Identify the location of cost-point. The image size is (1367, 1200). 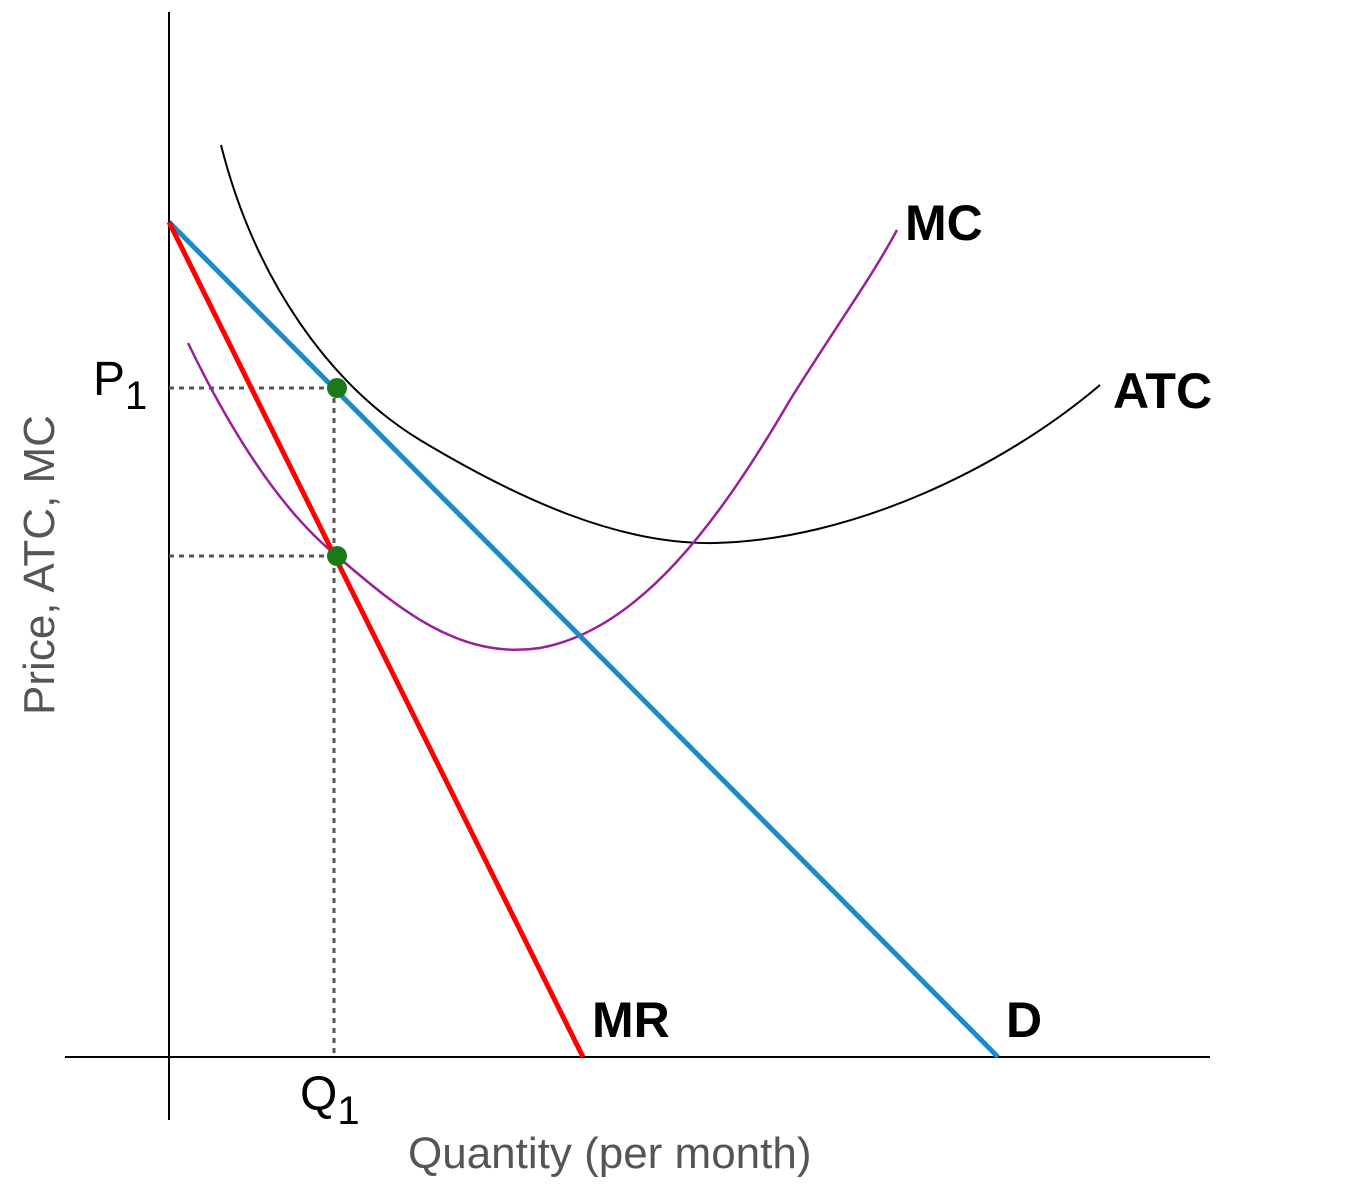
(337, 556).